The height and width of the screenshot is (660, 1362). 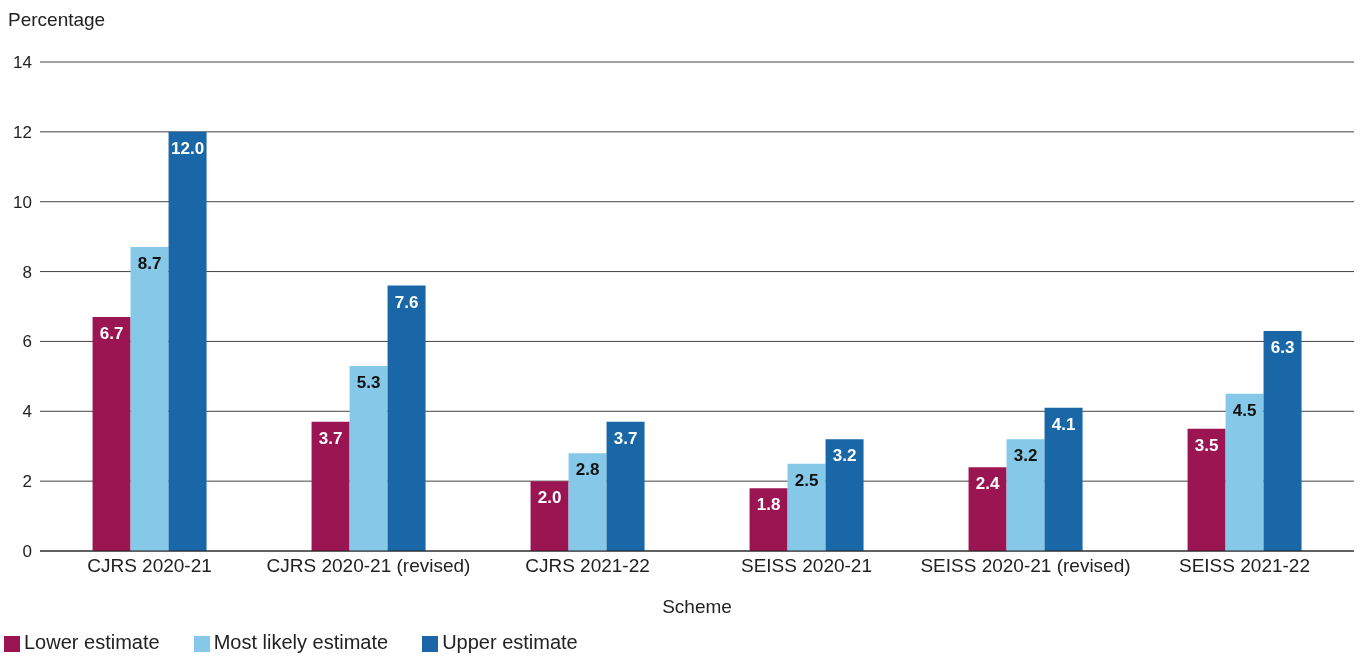 I want to click on x-tick-label: SEISS 2020-21 (revised), so click(x=1025, y=566).